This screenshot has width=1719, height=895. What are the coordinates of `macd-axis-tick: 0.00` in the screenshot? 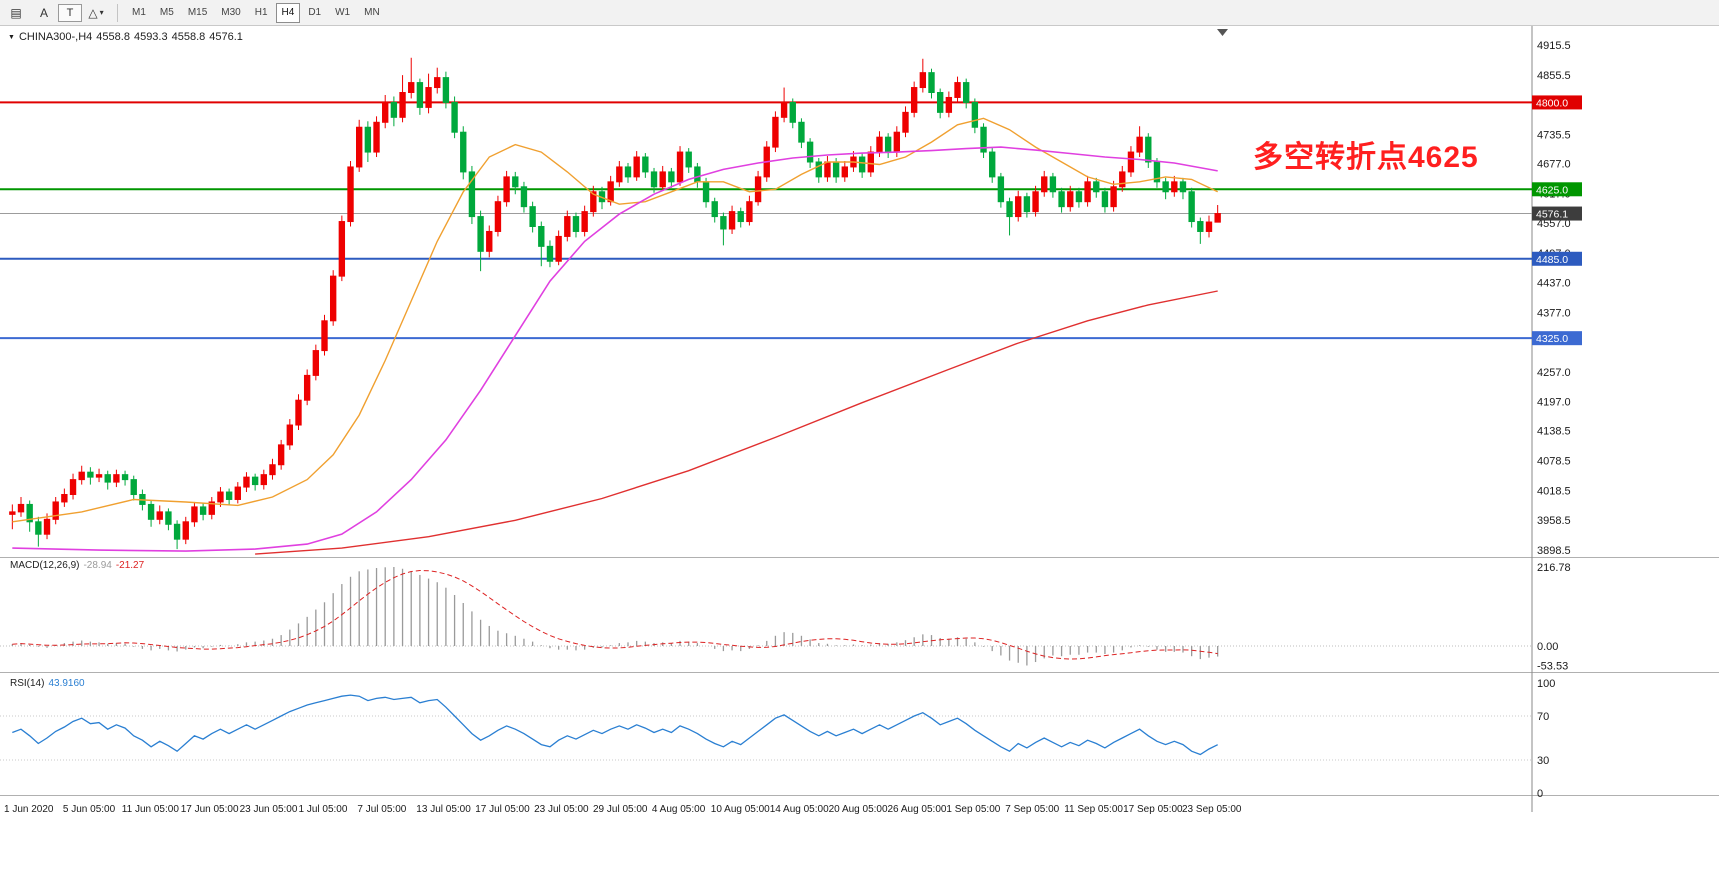 It's located at (1547, 647).